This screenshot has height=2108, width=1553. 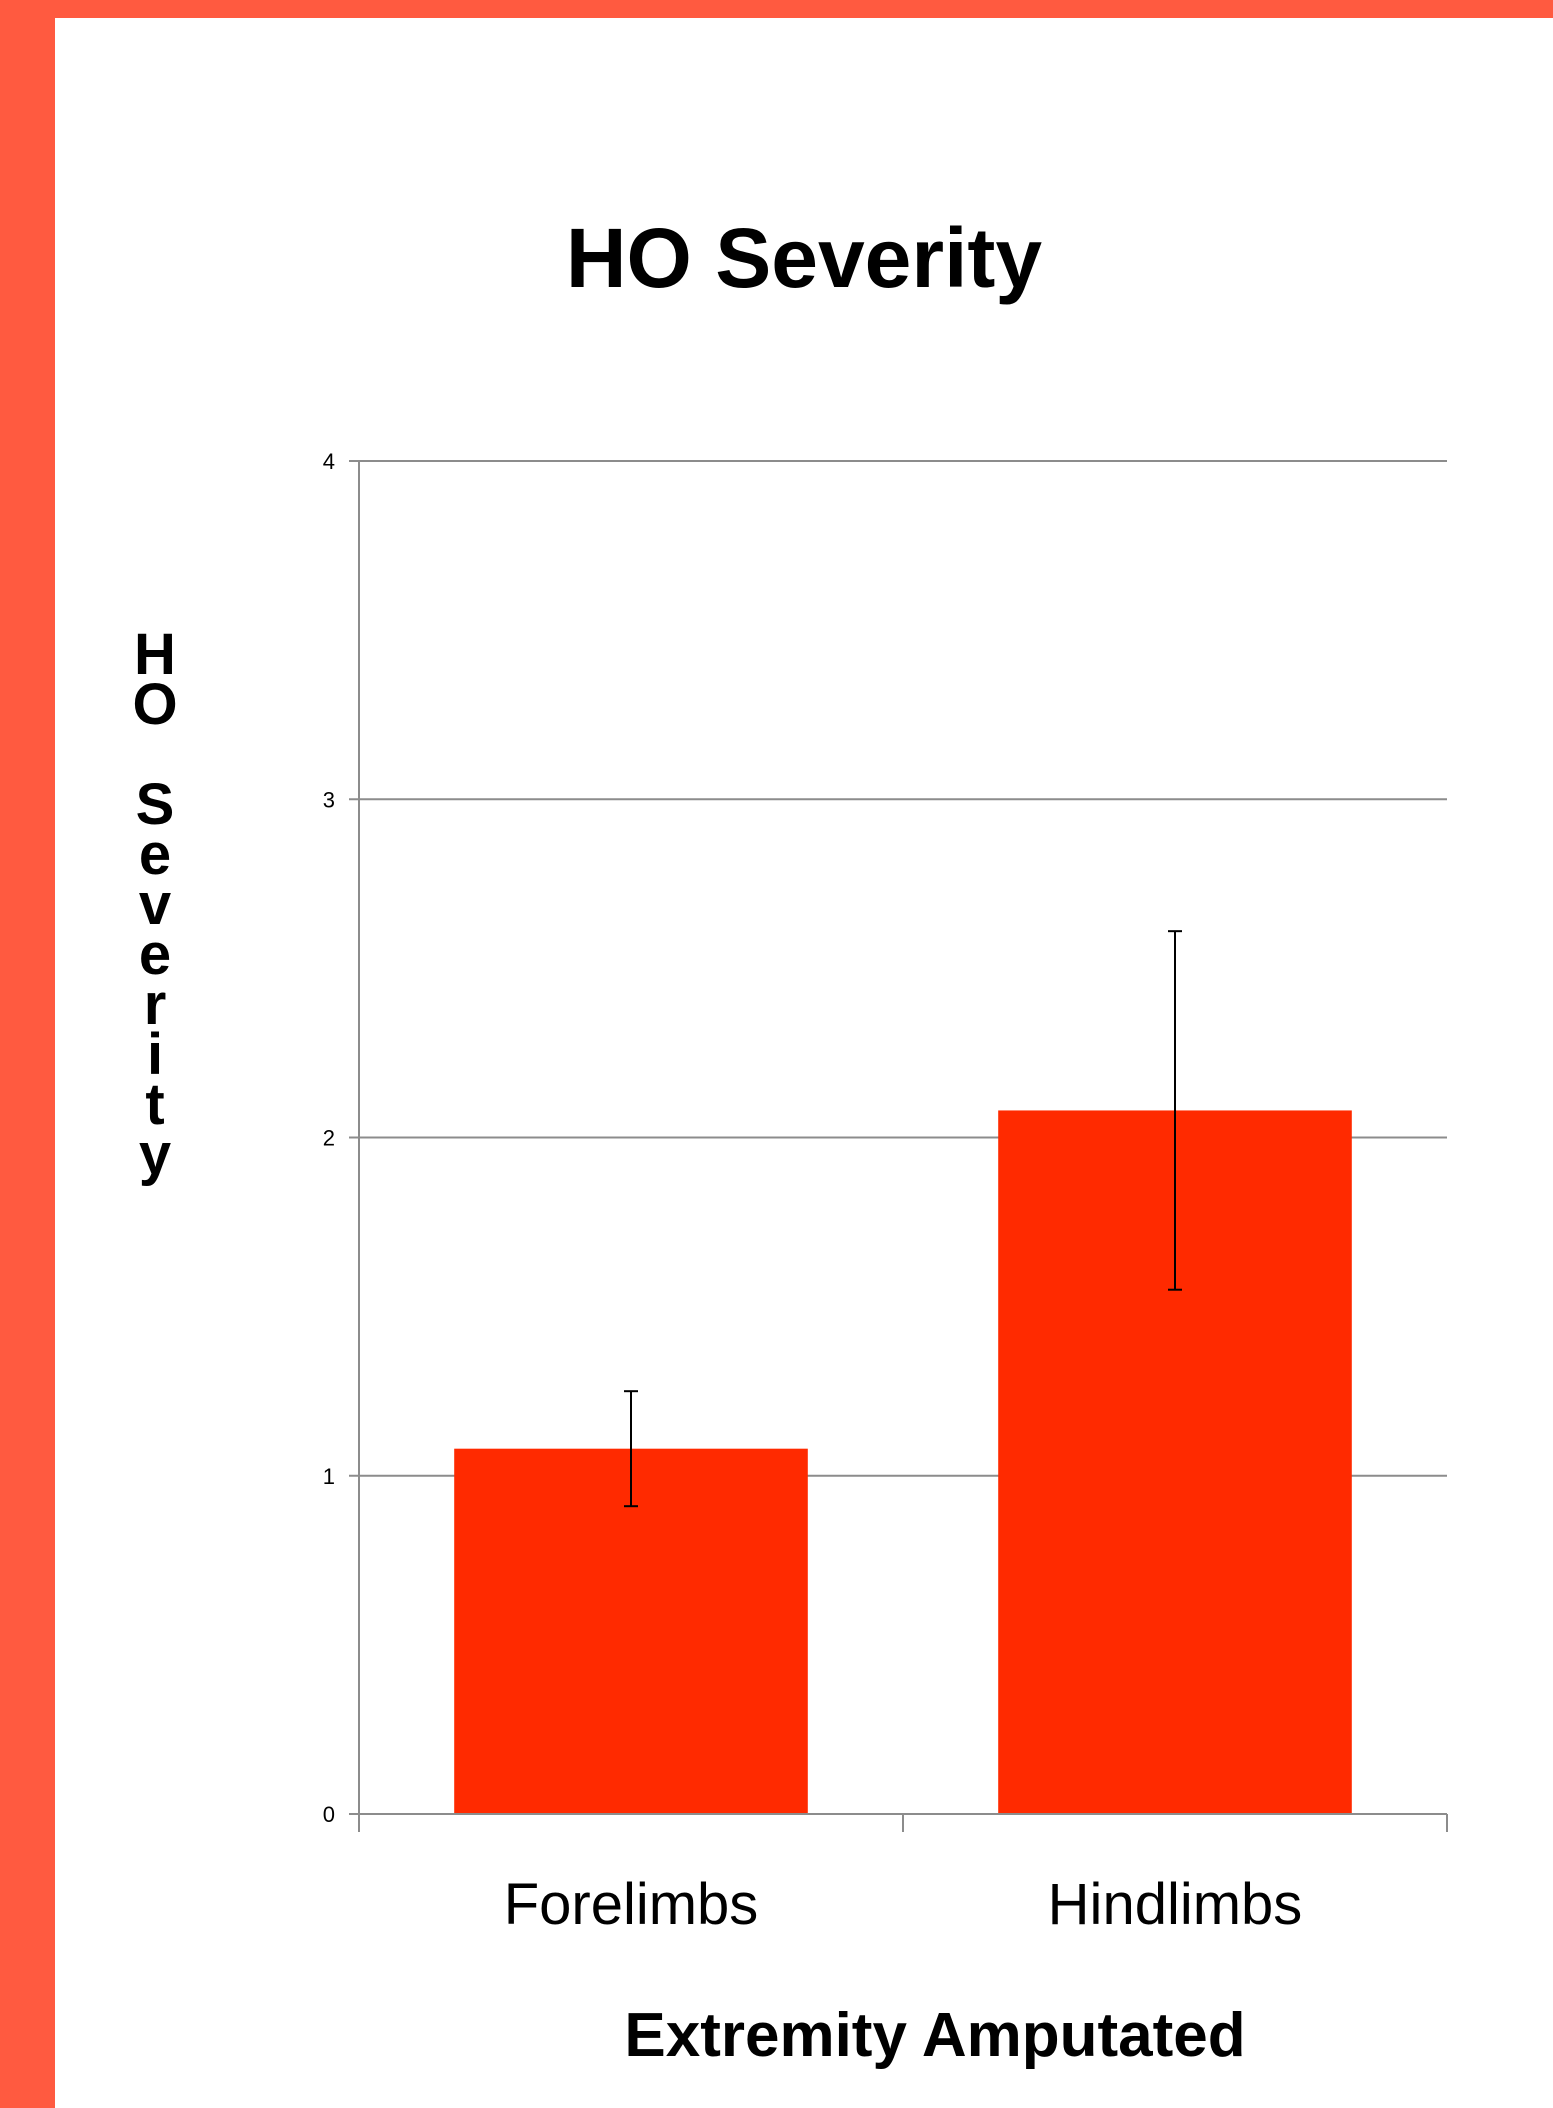 I want to click on x-category-label-forelimbs: Forelimbs, so click(x=631, y=1904).